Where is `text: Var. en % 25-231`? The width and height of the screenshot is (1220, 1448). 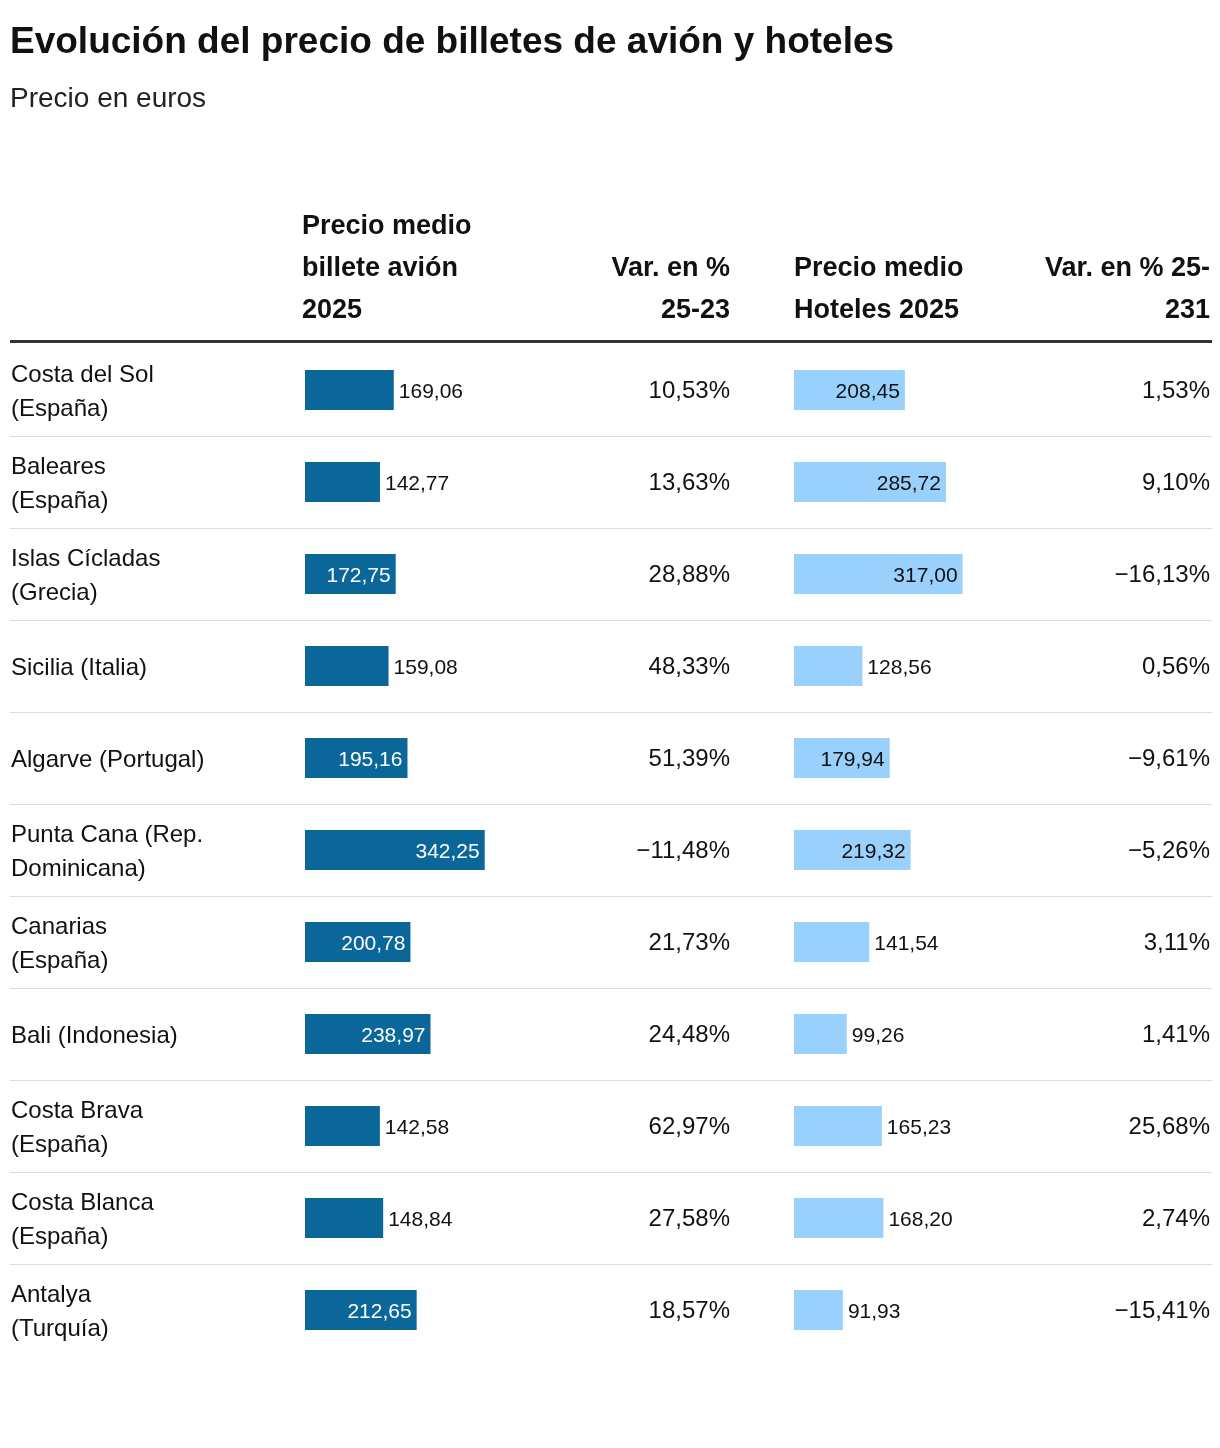
text: Var. en % 25-231 is located at coordinates (1127, 288).